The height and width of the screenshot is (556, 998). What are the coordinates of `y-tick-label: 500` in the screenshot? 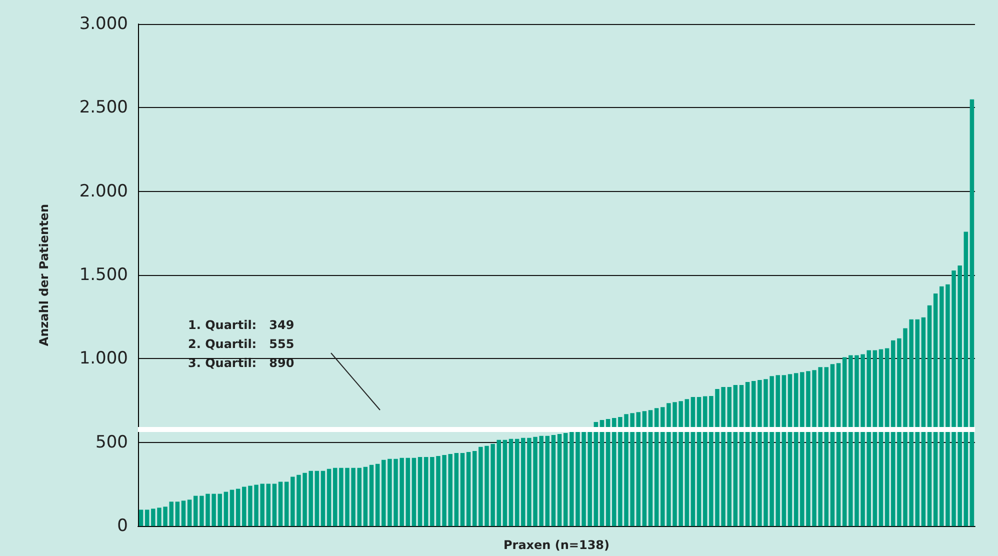 It's located at (112, 442).